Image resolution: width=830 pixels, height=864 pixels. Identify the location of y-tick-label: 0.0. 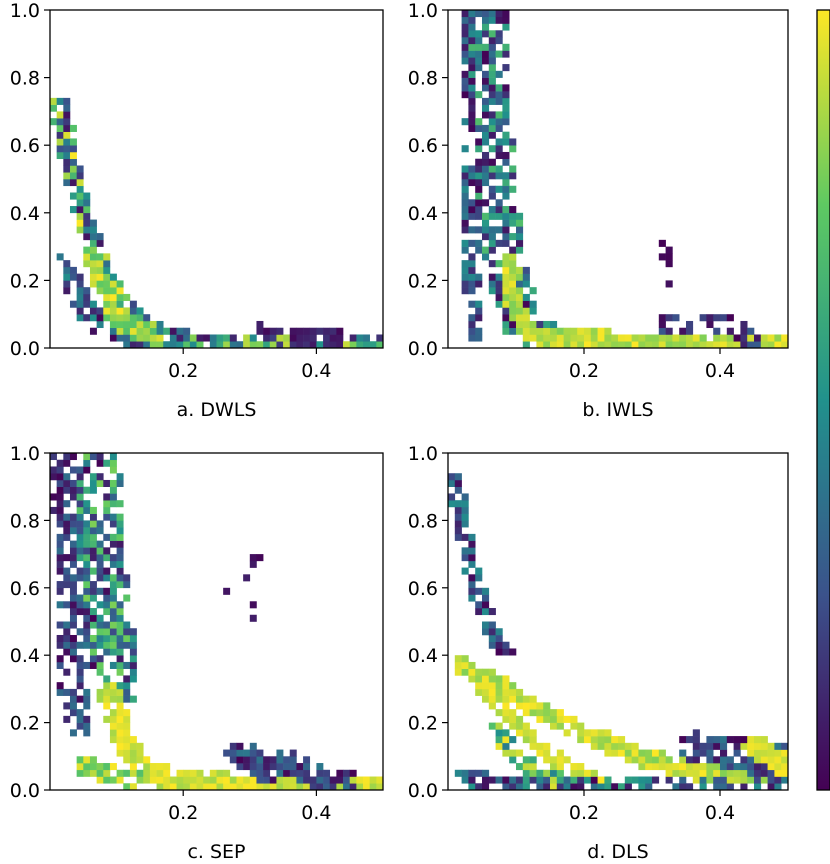
(25, 349).